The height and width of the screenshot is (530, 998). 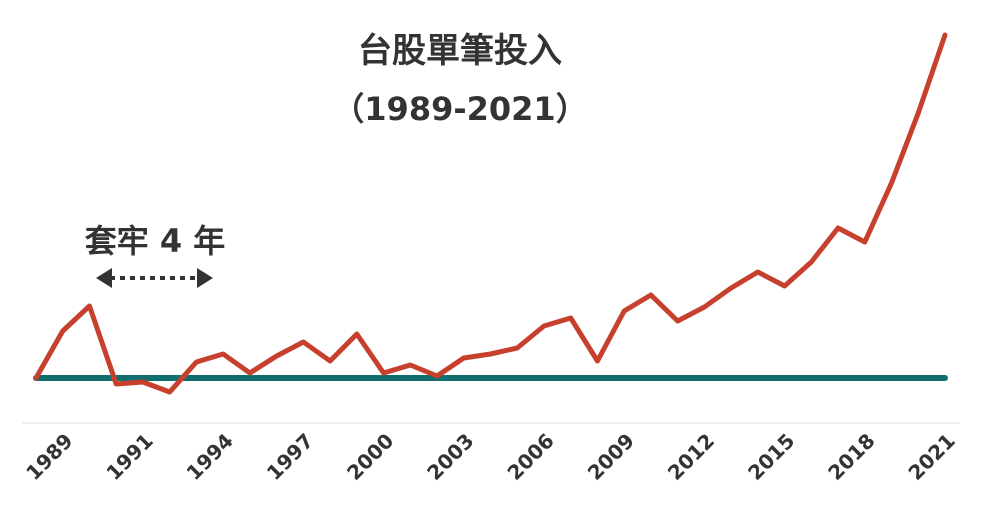 I want to click on x-tick-label: 2009, so click(x=611, y=457).